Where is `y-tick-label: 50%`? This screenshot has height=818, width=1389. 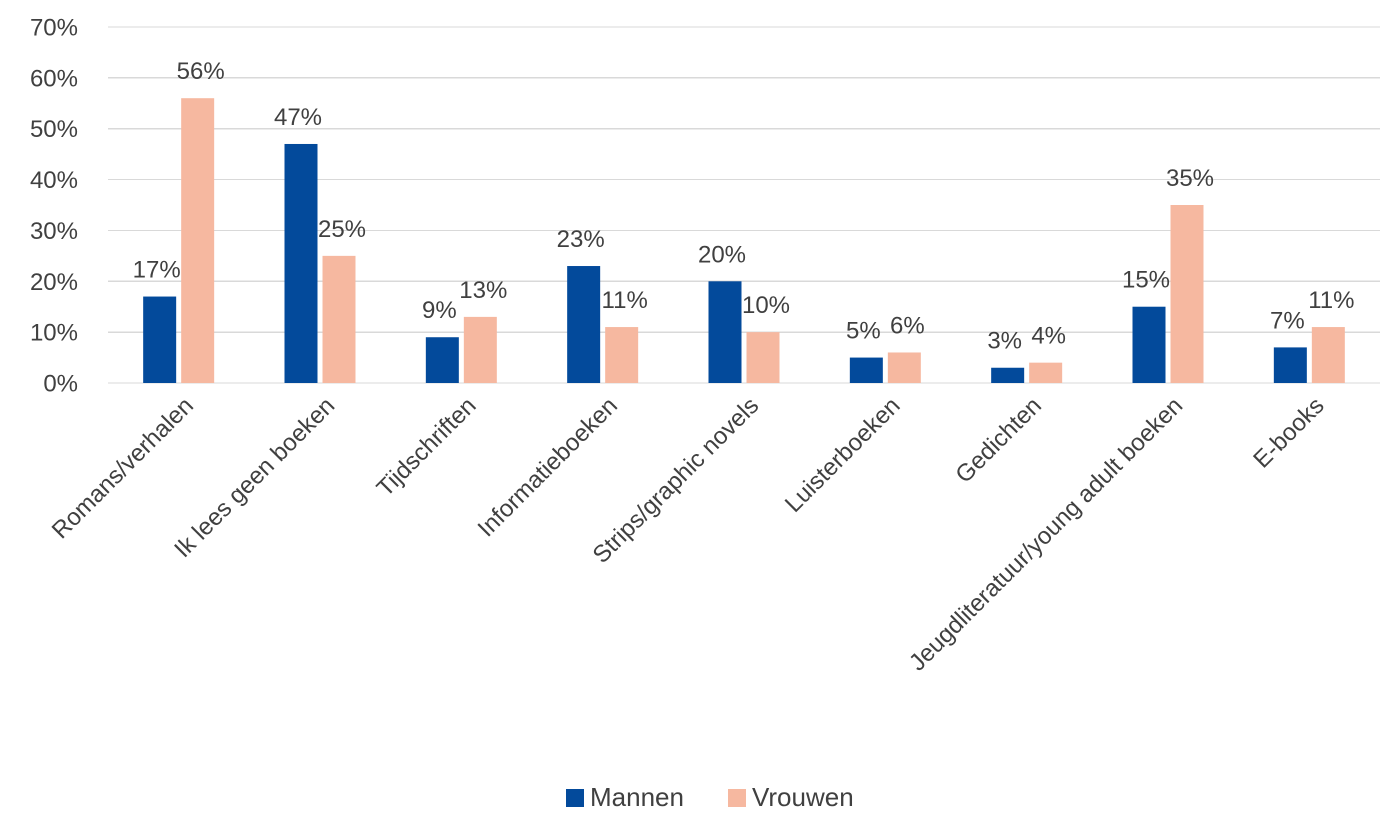
y-tick-label: 50% is located at coordinates (54, 129).